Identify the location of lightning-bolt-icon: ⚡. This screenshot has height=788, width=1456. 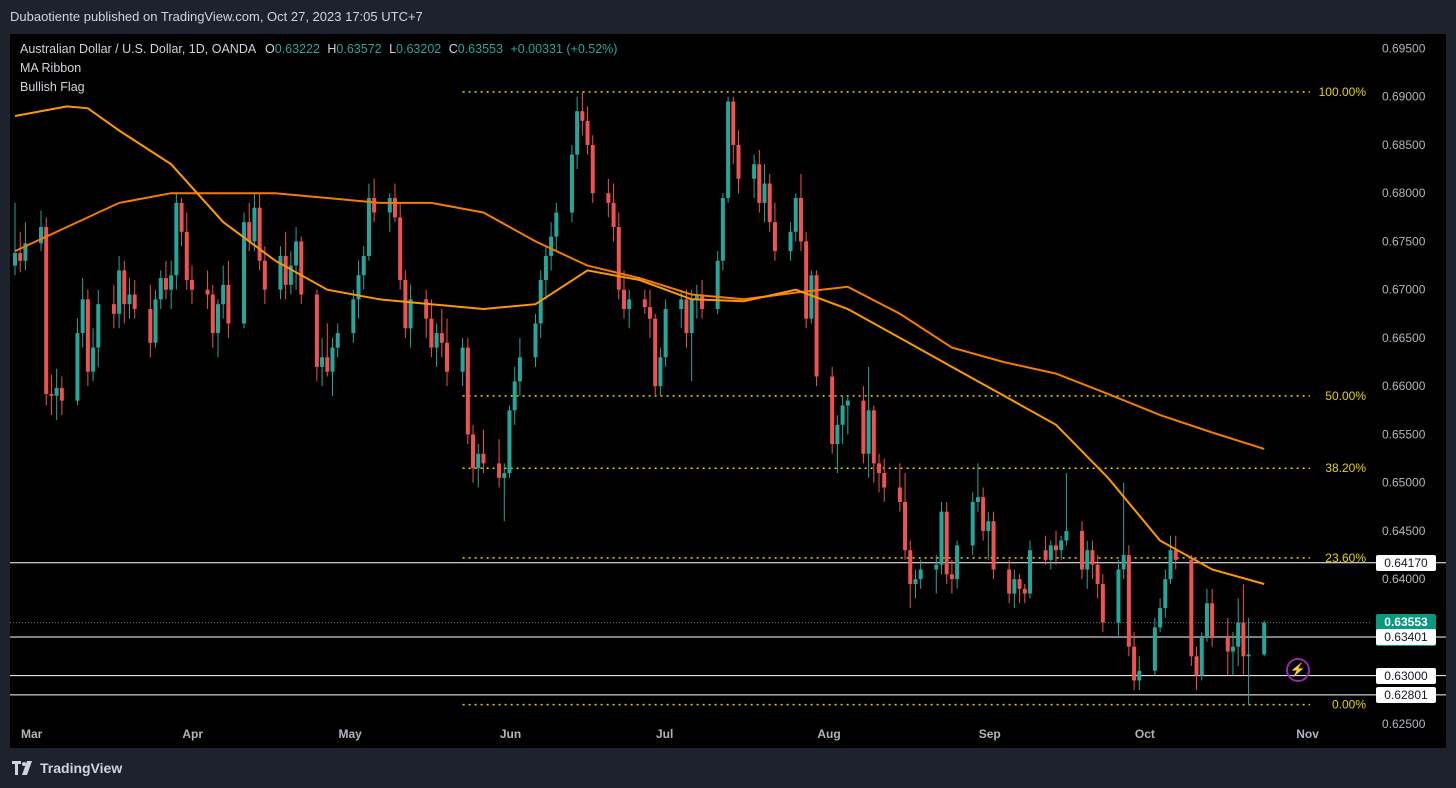
(1298, 670).